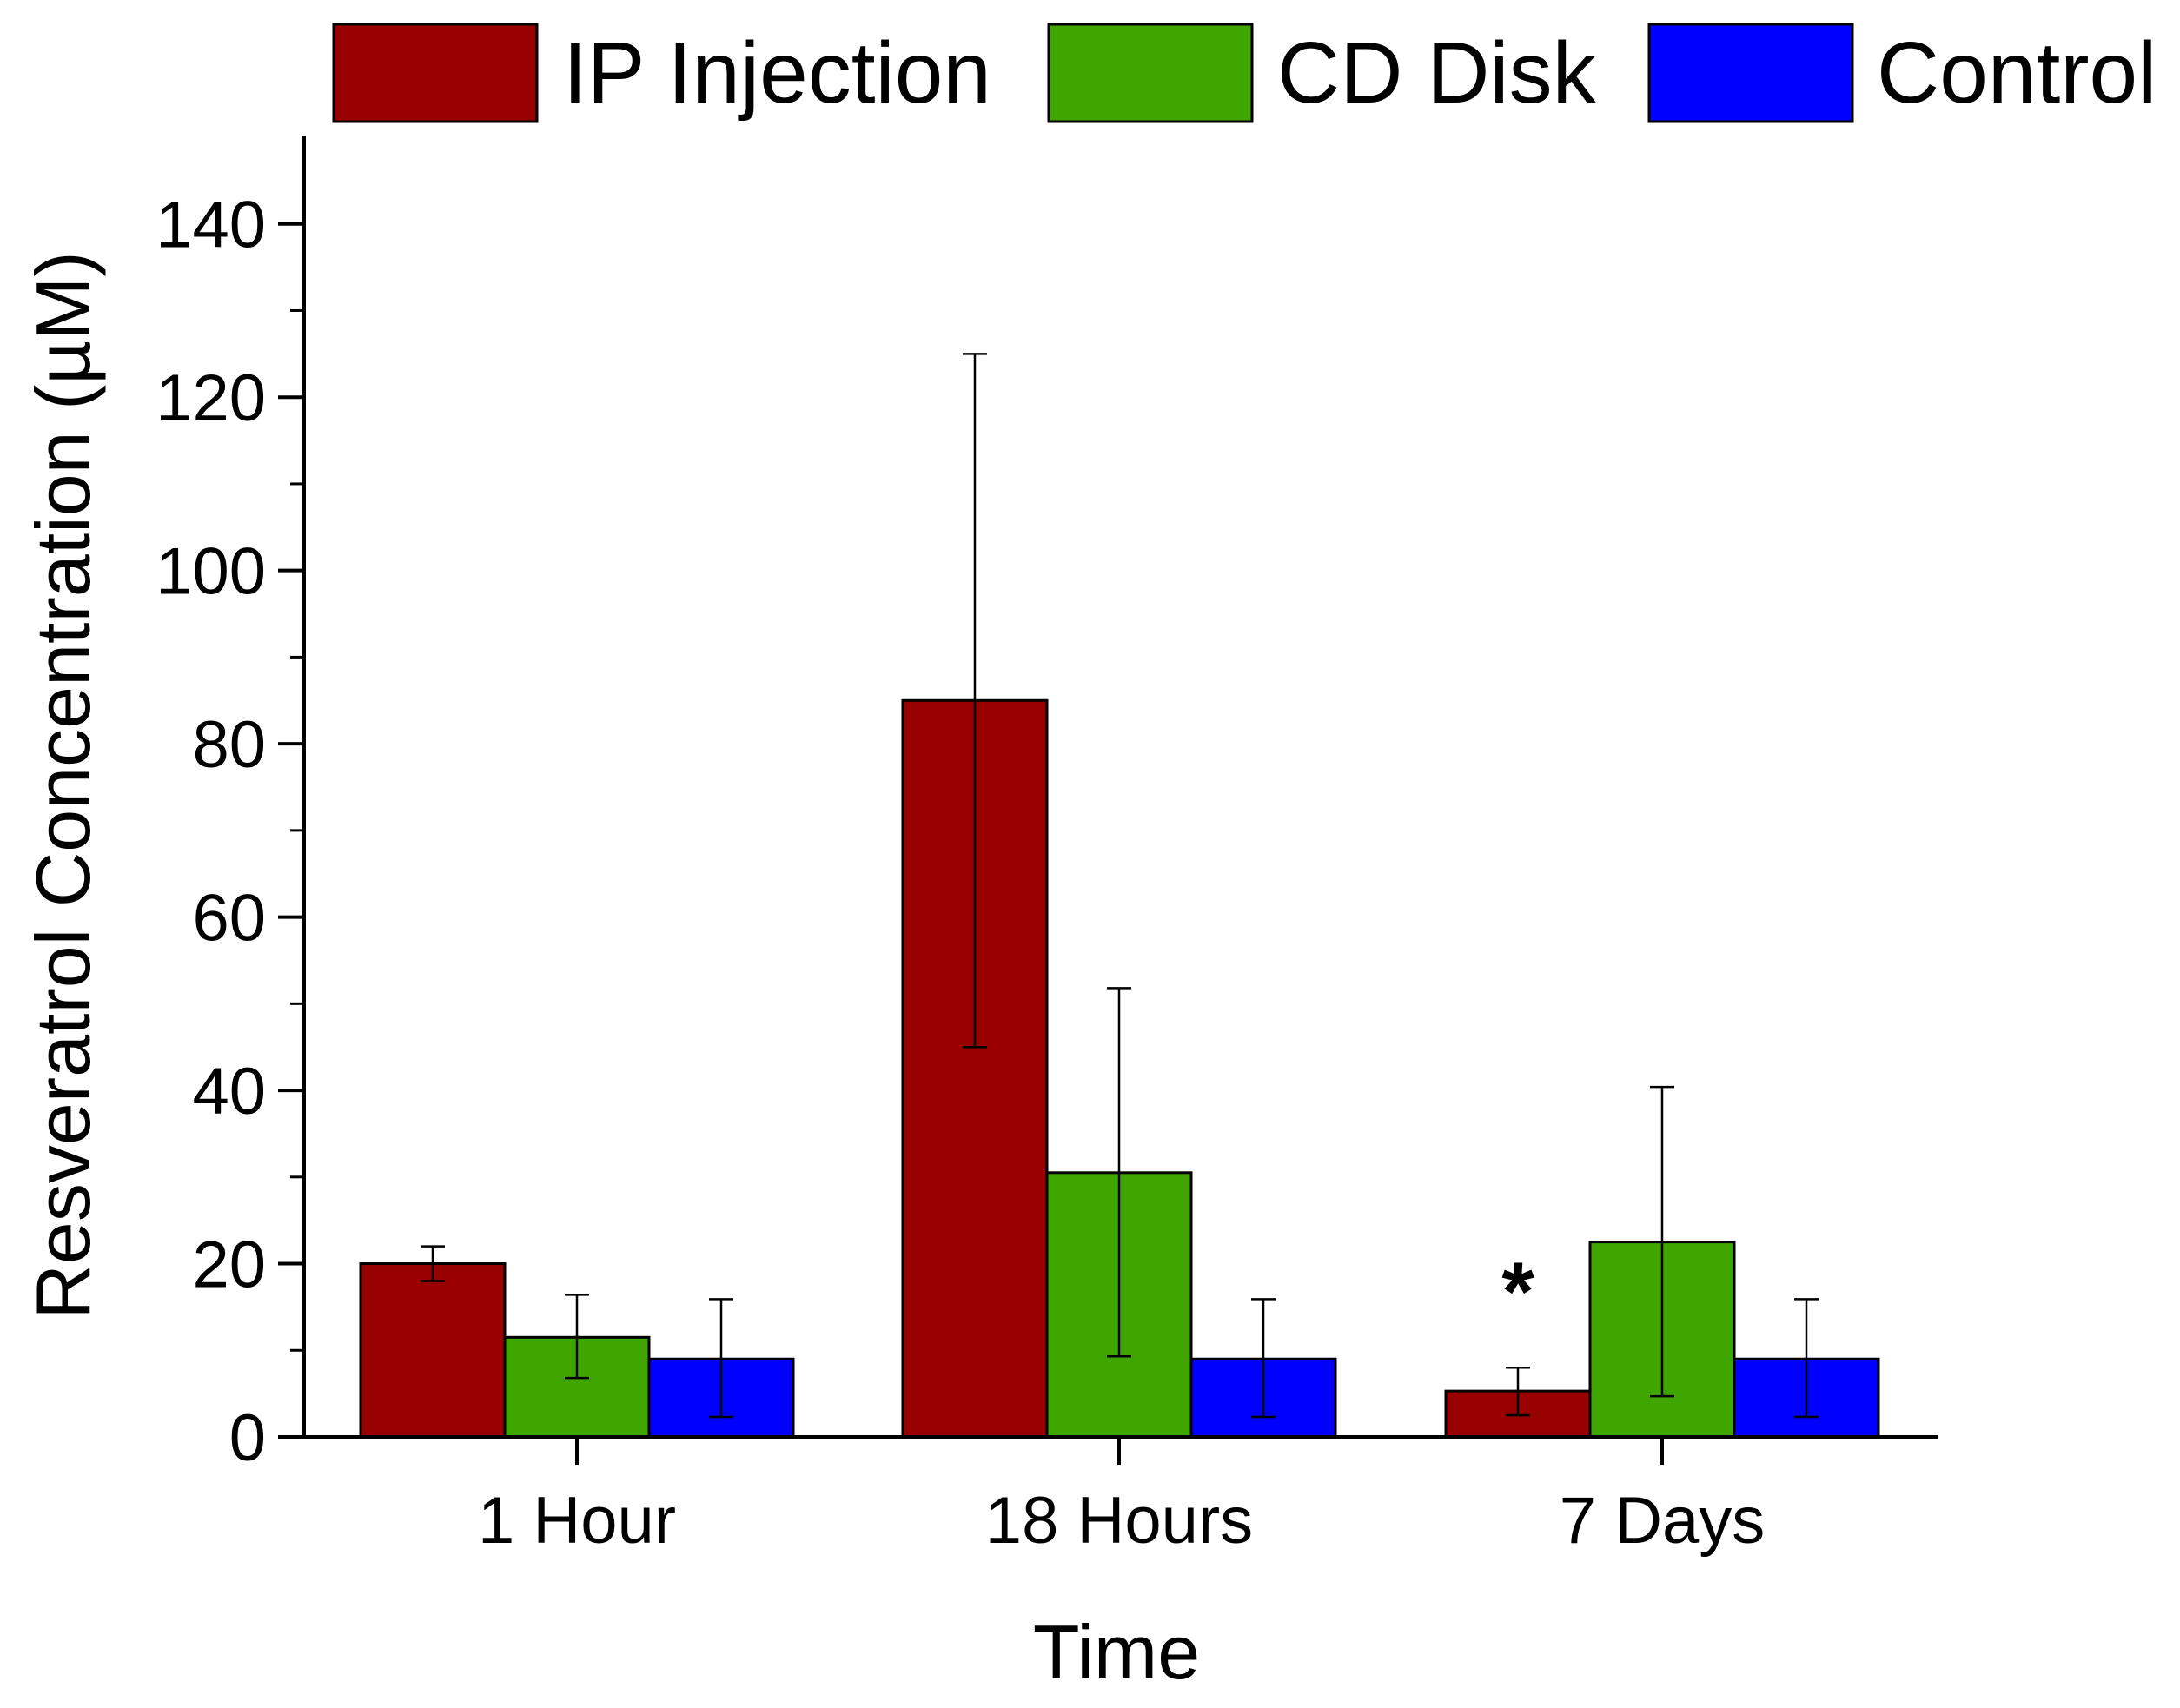 Image resolution: width=2180 pixels, height=1708 pixels. What do you see at coordinates (229, 919) in the screenshot?
I see `y-tick-label: 60` at bounding box center [229, 919].